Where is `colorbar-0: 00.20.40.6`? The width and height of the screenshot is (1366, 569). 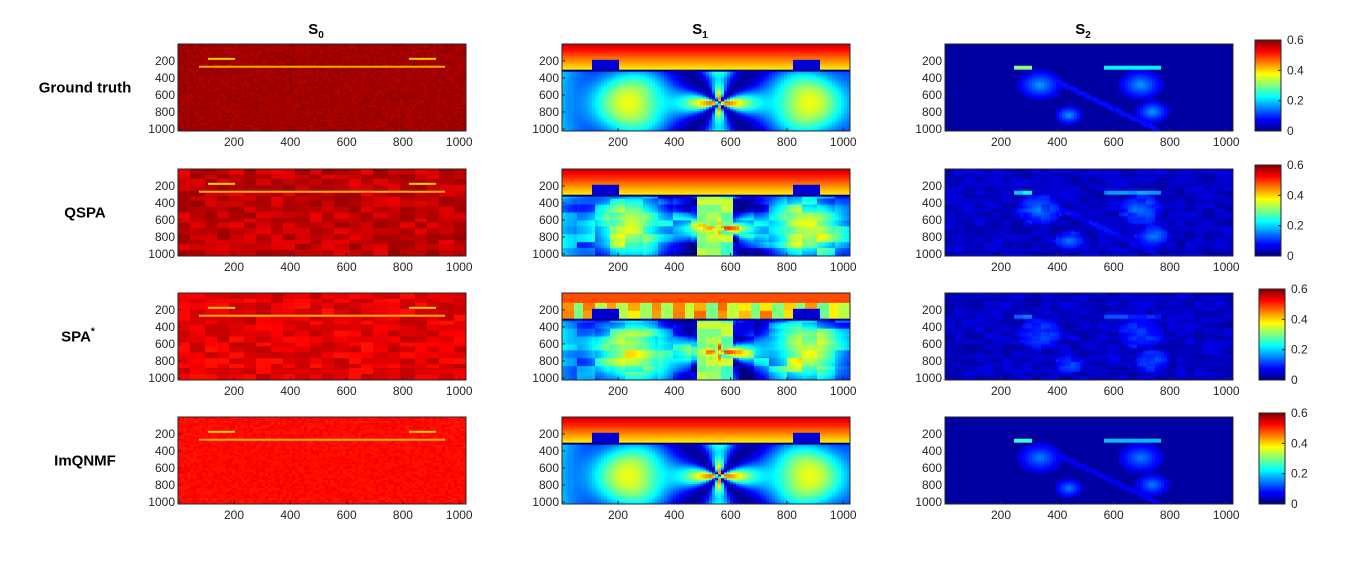 colorbar-0: 00.20.40.6 is located at coordinates (1279, 85).